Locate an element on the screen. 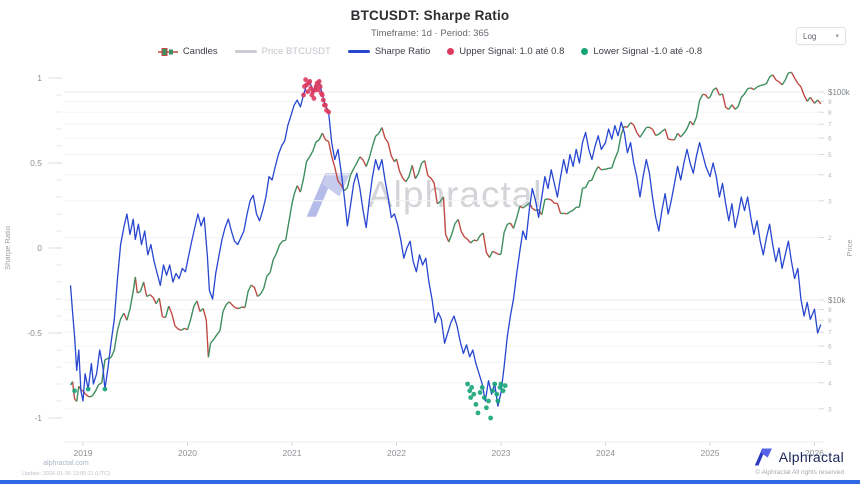  legend-item-label: Candles is located at coordinates (200, 51).